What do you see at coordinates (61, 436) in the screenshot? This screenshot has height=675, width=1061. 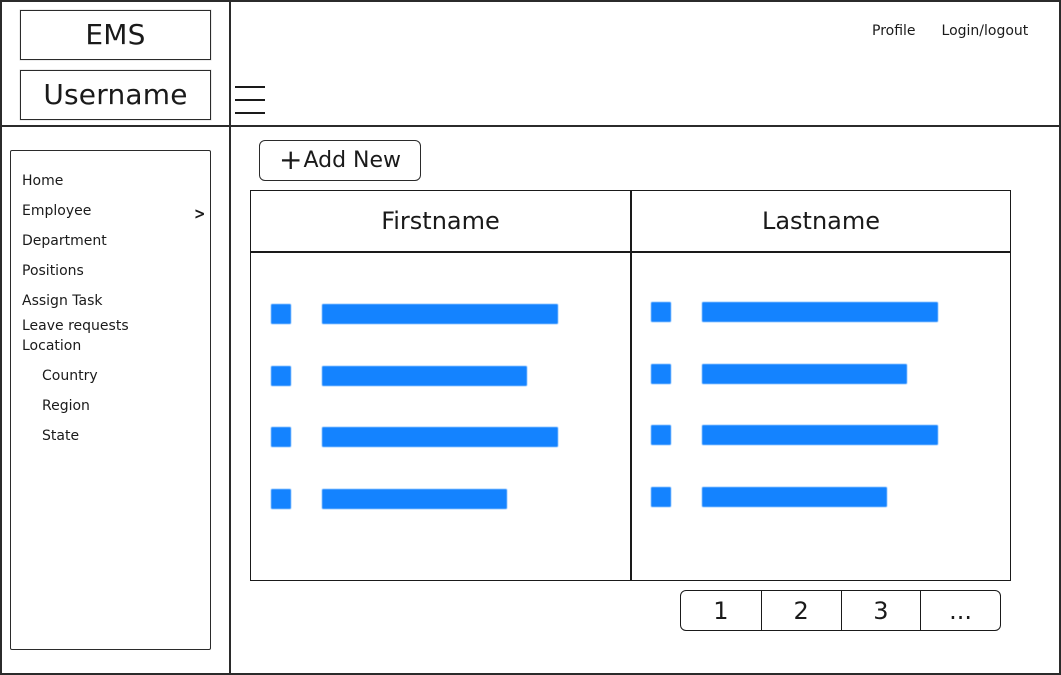 I see `sidebar-subitem-state: State` at bounding box center [61, 436].